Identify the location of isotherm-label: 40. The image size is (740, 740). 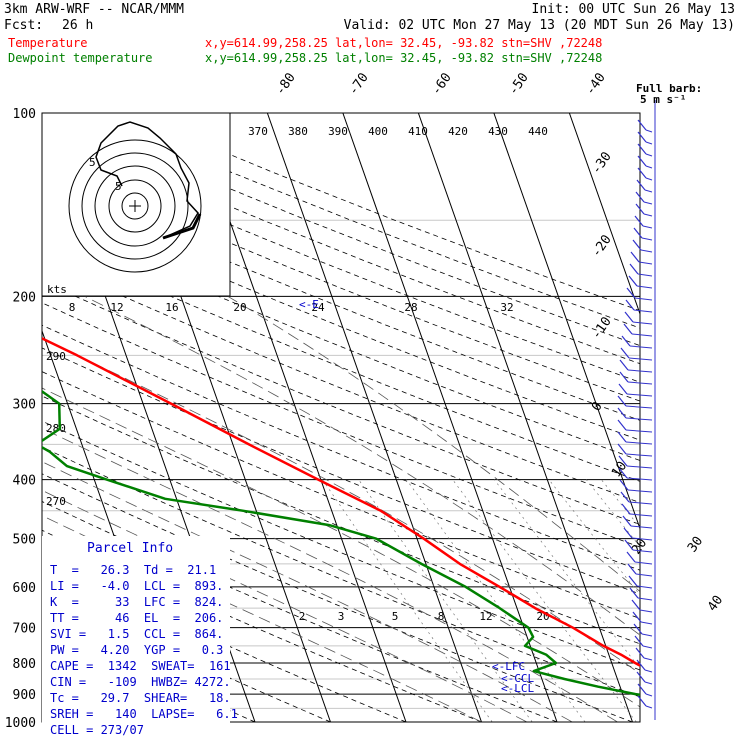
(715, 603).